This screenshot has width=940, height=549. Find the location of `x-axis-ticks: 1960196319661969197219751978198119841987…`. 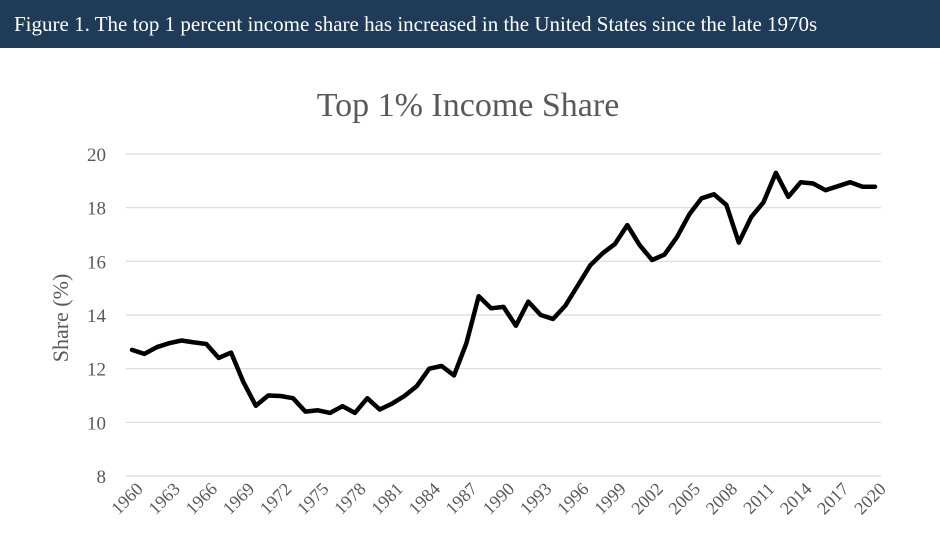

x-axis-ticks: 1960196319661969197219751978198119841987… is located at coordinates (498, 499).